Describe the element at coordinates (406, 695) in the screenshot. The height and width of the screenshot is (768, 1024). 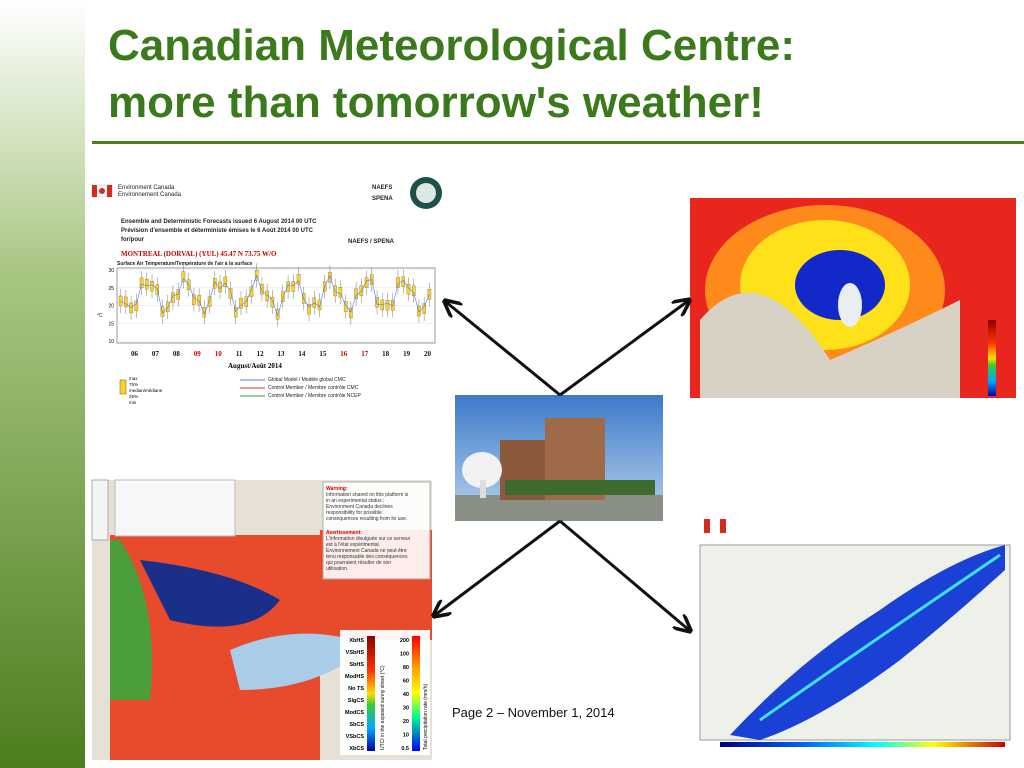
I see `precip-label: 40` at that location.